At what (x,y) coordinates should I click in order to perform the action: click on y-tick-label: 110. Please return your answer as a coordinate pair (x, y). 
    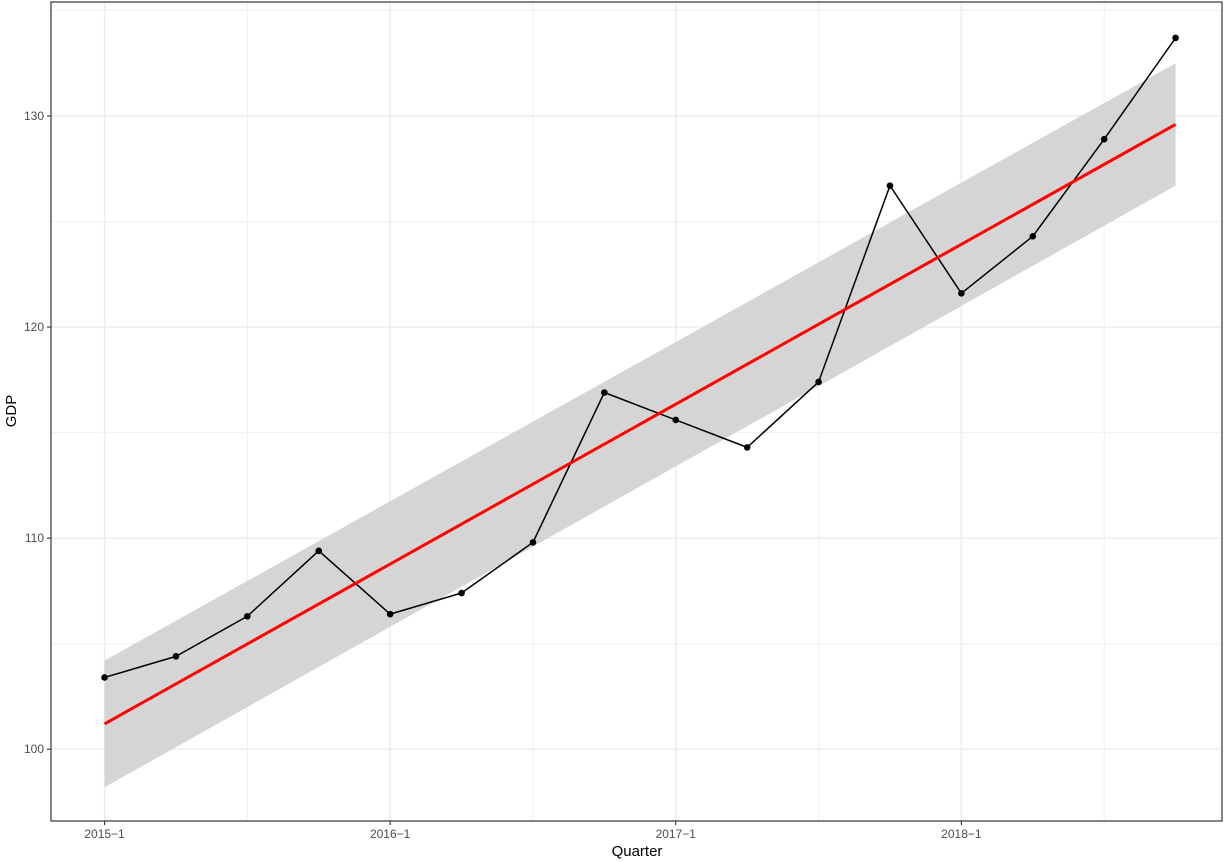
    Looking at the image, I should click on (34, 538).